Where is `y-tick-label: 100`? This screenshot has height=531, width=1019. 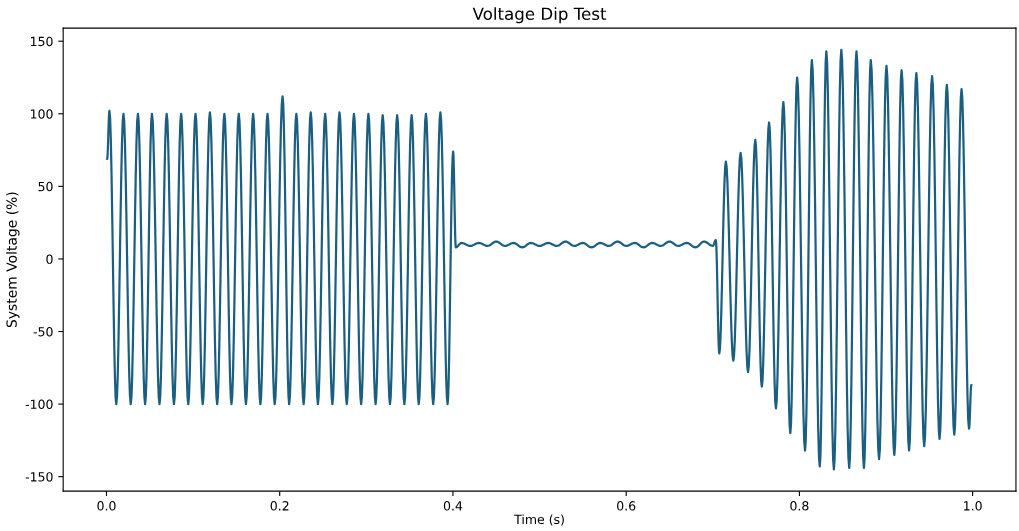 y-tick-label: 100 is located at coordinates (41, 114).